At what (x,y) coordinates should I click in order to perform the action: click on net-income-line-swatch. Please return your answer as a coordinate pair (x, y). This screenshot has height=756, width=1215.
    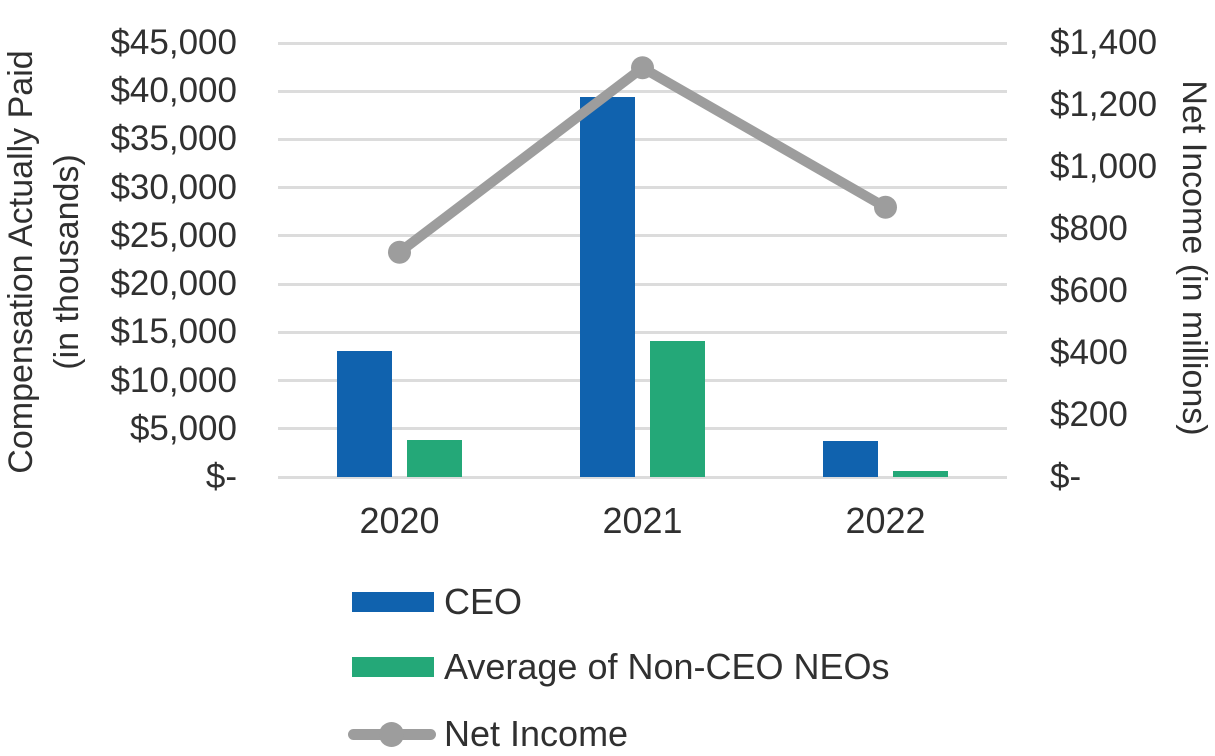
    Looking at the image, I should click on (392, 734).